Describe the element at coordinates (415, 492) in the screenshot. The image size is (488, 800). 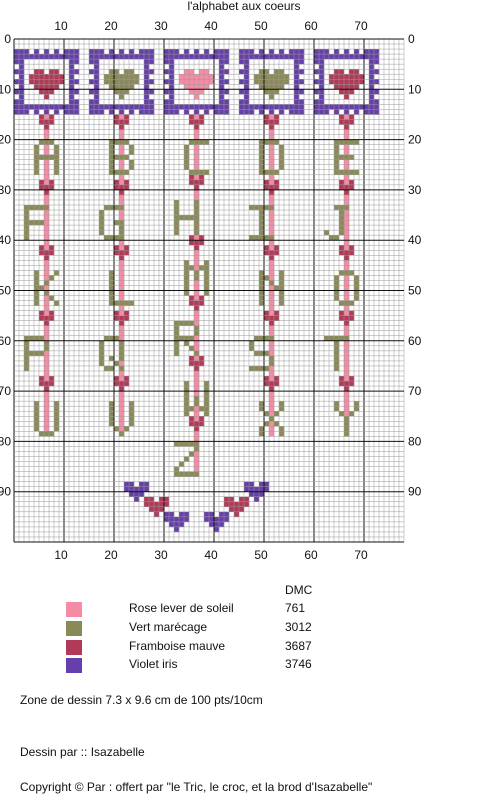
I see `y-tick-label: 90` at that location.